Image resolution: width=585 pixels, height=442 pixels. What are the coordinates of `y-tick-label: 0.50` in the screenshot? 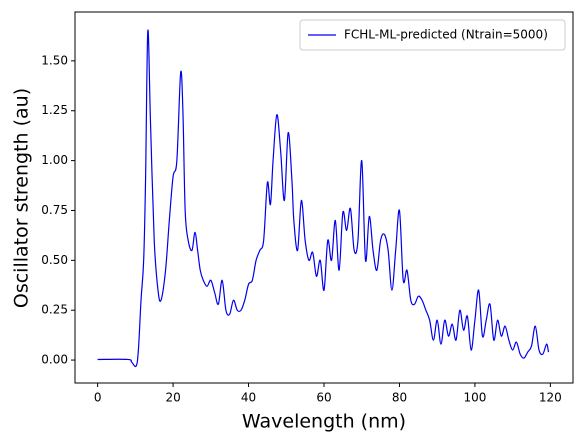 It's located at (54, 260).